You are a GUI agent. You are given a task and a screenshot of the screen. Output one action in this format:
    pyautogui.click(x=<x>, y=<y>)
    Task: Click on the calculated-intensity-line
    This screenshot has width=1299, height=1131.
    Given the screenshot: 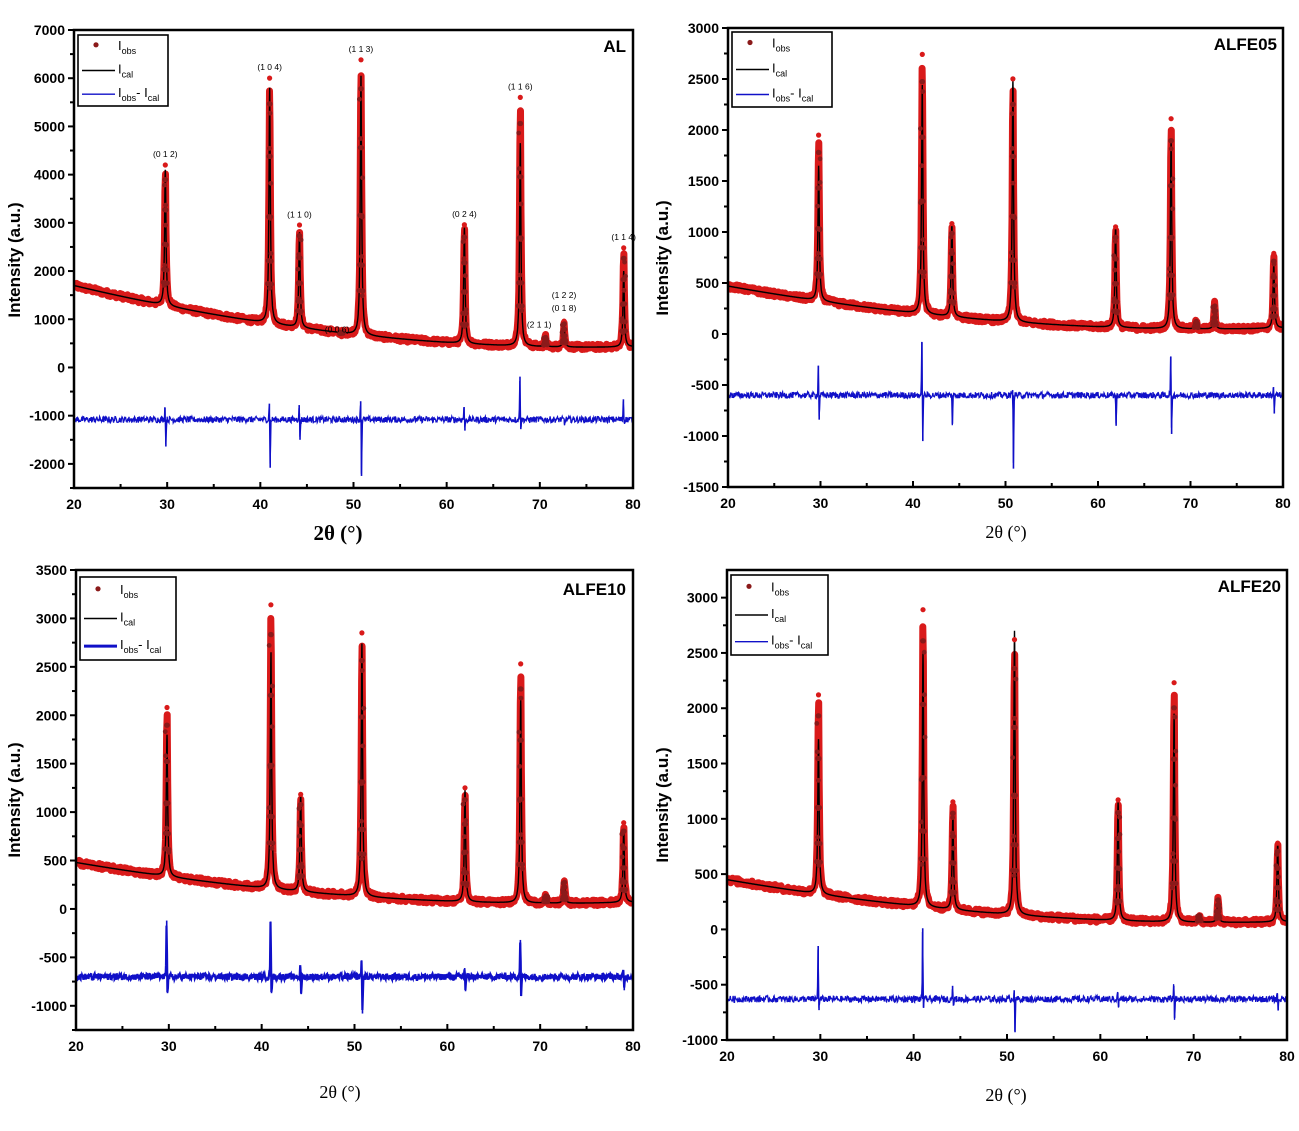 What is the action you would take?
    pyautogui.click(x=1005, y=204)
    